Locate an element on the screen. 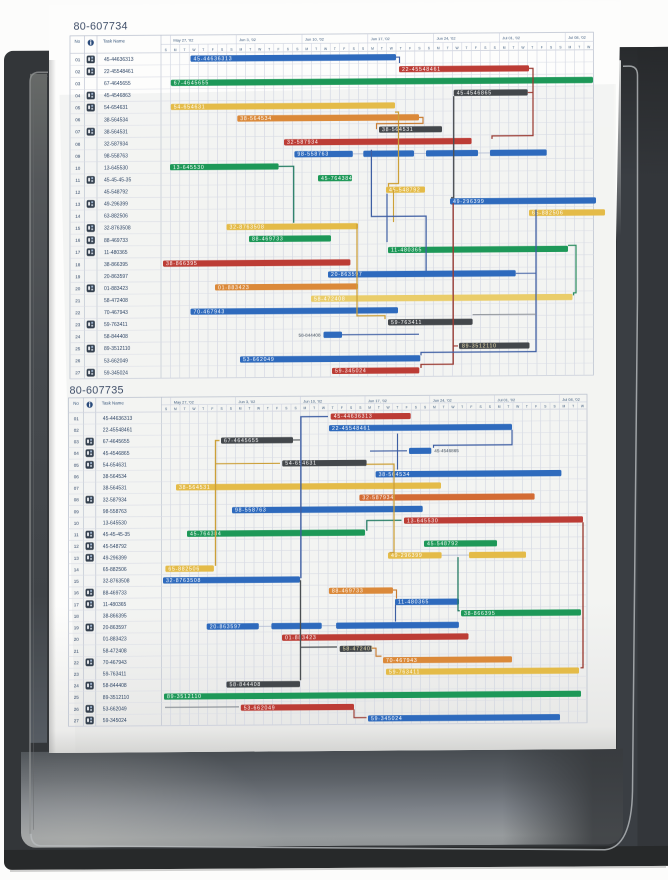 Image resolution: width=668 pixels, height=880 pixels. svg-text: 65-882506 is located at coordinates (548, 213).